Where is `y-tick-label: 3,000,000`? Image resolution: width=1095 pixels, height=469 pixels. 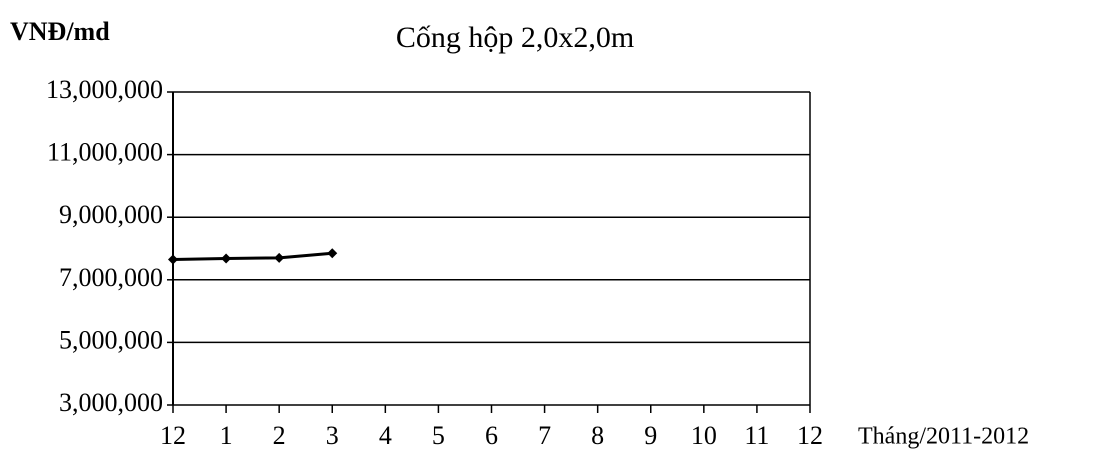
y-tick-label: 3,000,000 is located at coordinates (111, 402).